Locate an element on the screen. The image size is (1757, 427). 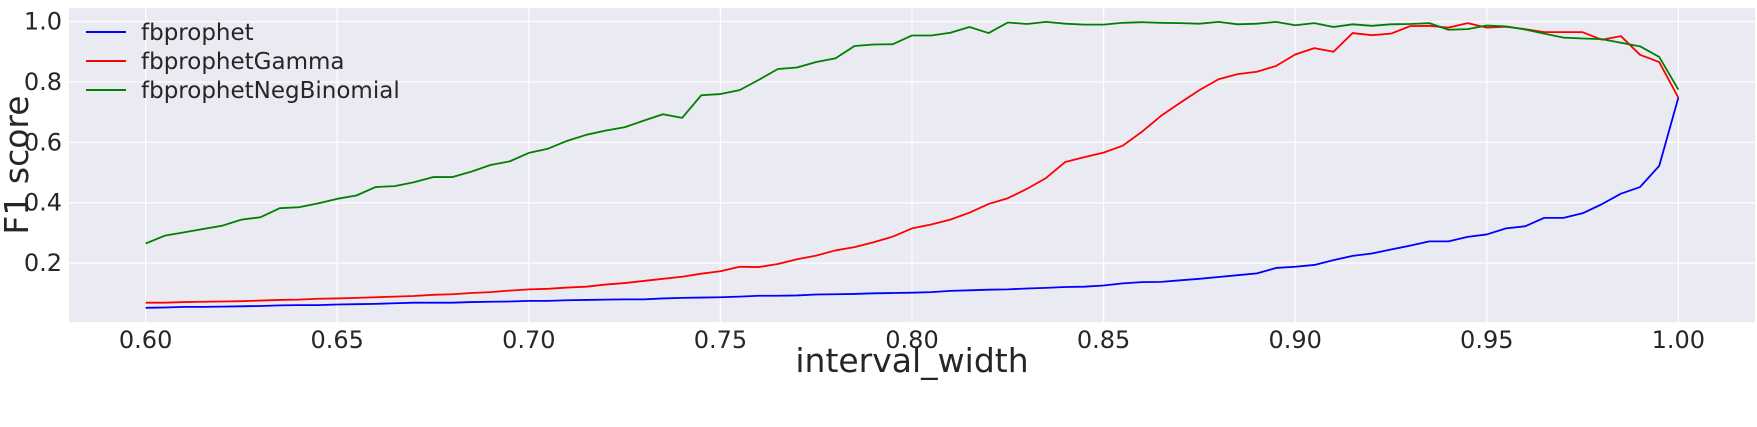
x-tick-label: 0.65 is located at coordinates (337, 340).